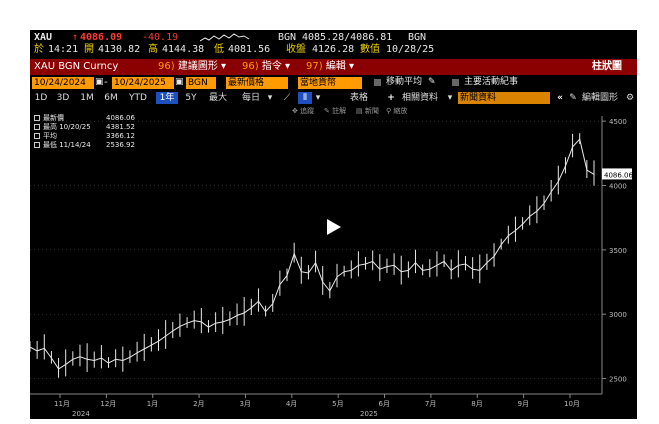 The height and width of the screenshot is (424, 659). Describe the element at coordinates (119, 49) in the screenshot. I see `open-value: 4130.82` at that location.